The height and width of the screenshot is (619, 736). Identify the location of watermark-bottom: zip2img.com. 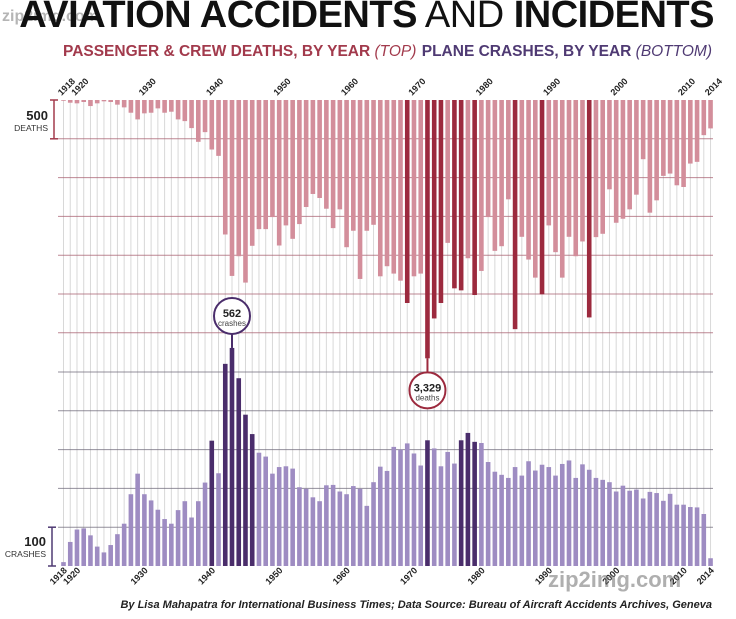
(615, 579).